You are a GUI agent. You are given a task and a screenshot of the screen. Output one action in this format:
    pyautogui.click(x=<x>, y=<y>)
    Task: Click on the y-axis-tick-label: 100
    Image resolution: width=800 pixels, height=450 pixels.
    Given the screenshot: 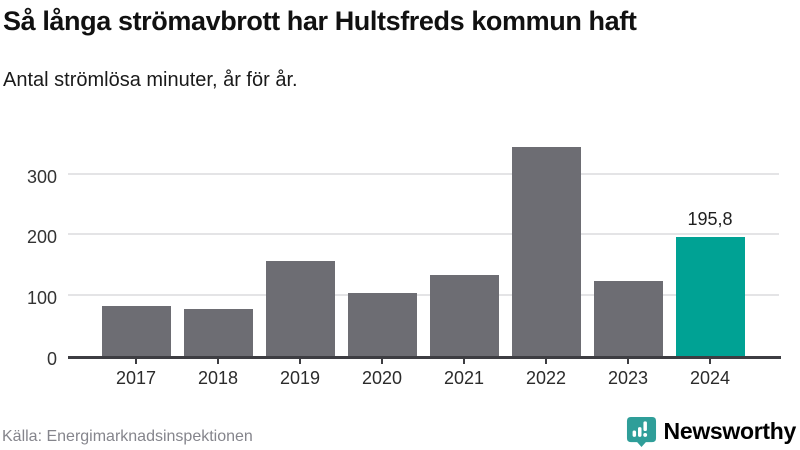 What is the action you would take?
    pyautogui.click(x=41, y=298)
    